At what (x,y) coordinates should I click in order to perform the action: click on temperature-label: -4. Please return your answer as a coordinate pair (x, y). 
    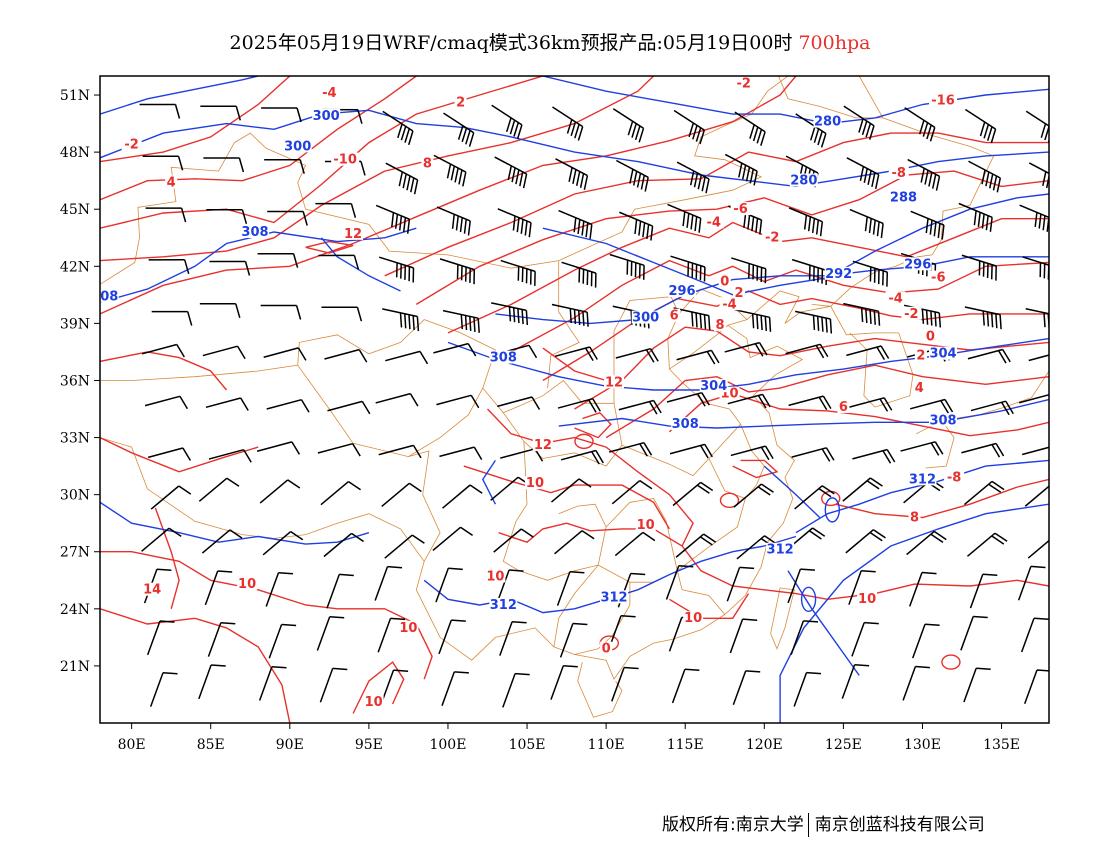
    Looking at the image, I should click on (329, 93).